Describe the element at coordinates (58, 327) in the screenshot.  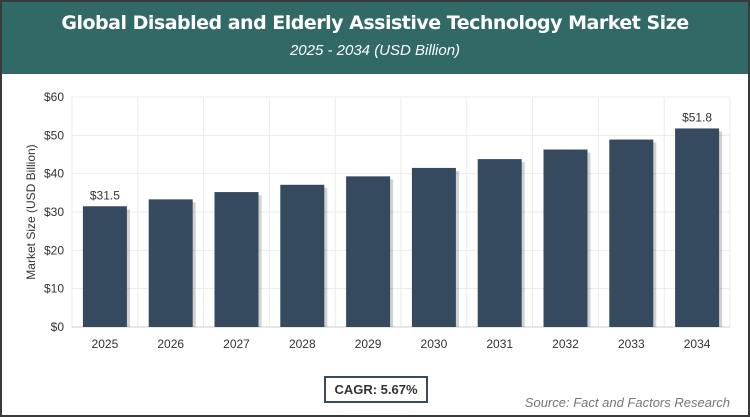
I see `y-tick-label: $0` at that location.